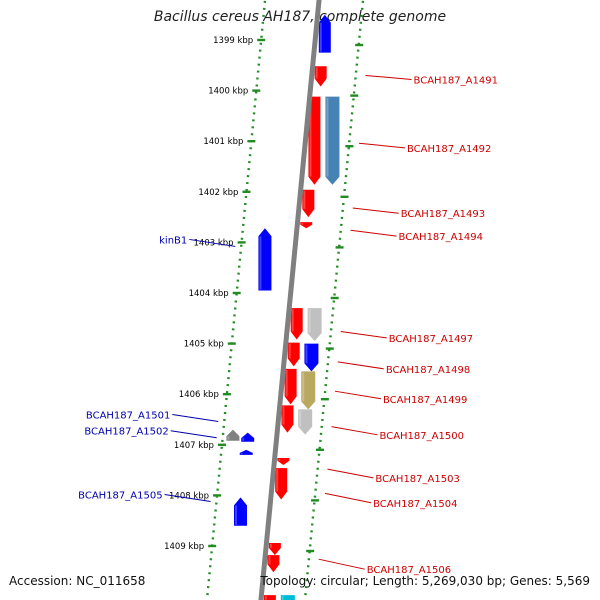 Image resolution: width=600 pixels, height=600 pixels. I want to click on gene-label-right: BCAH187_A1494, so click(441, 237).